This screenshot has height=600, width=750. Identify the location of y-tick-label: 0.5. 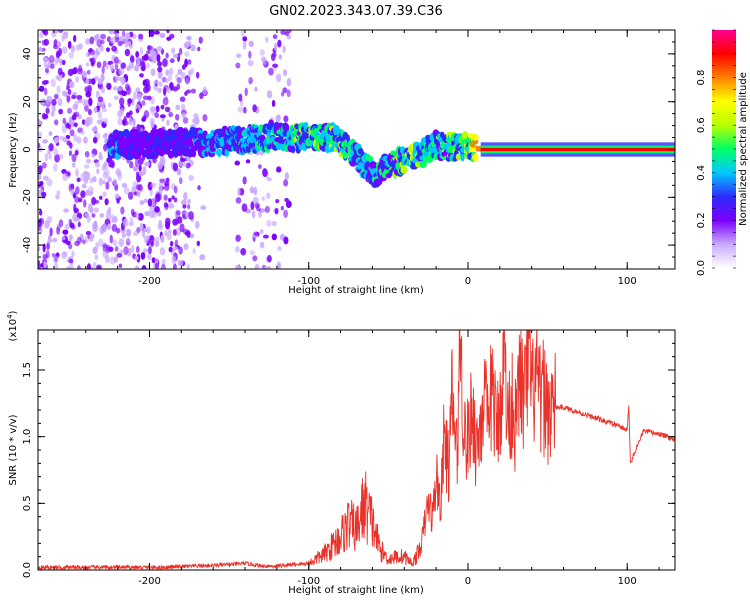
(27, 503).